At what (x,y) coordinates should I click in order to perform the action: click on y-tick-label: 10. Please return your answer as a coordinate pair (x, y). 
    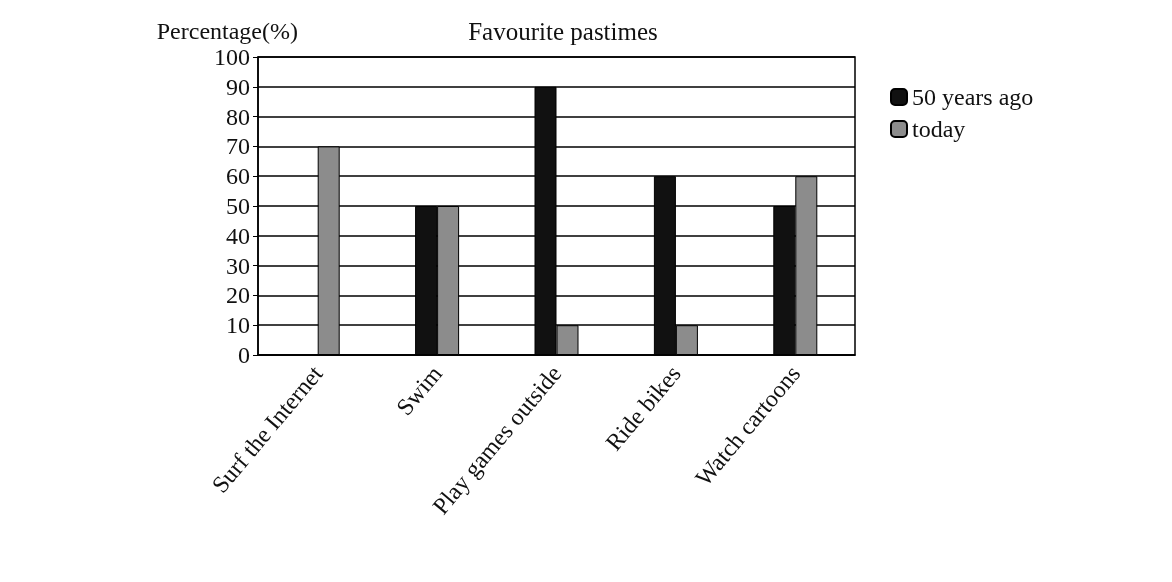
    Looking at the image, I should click on (238, 325).